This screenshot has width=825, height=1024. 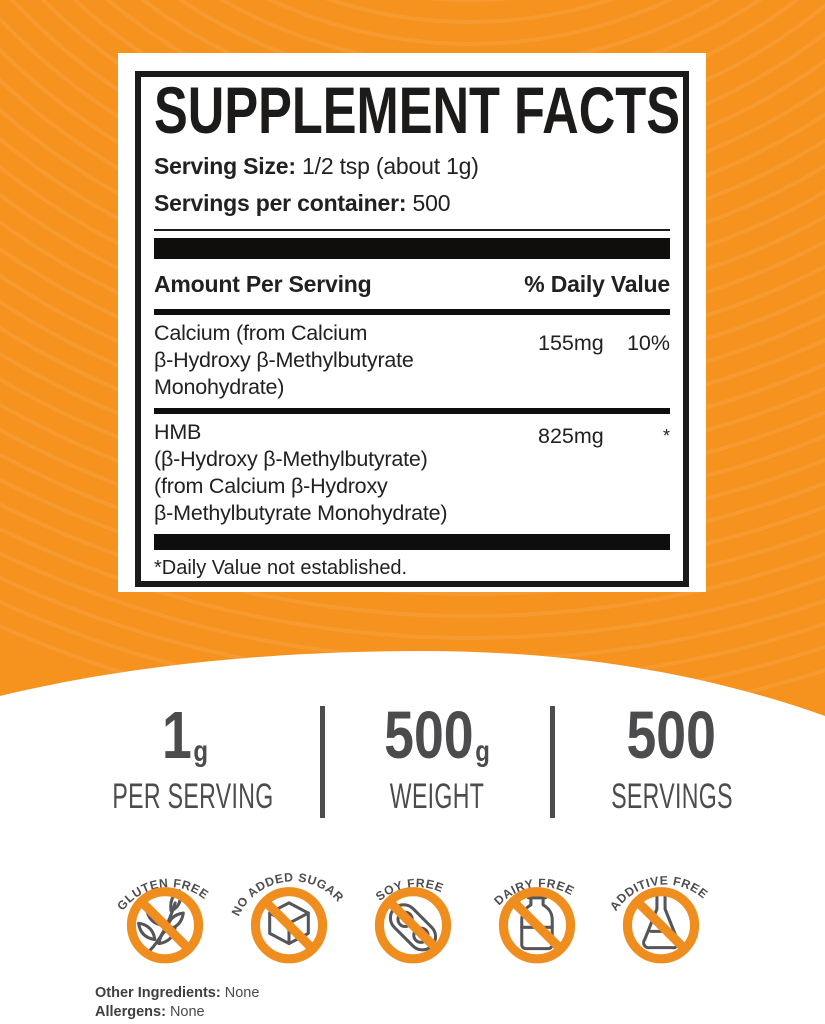 I want to click on hmb-dv: *, so click(x=666, y=436).